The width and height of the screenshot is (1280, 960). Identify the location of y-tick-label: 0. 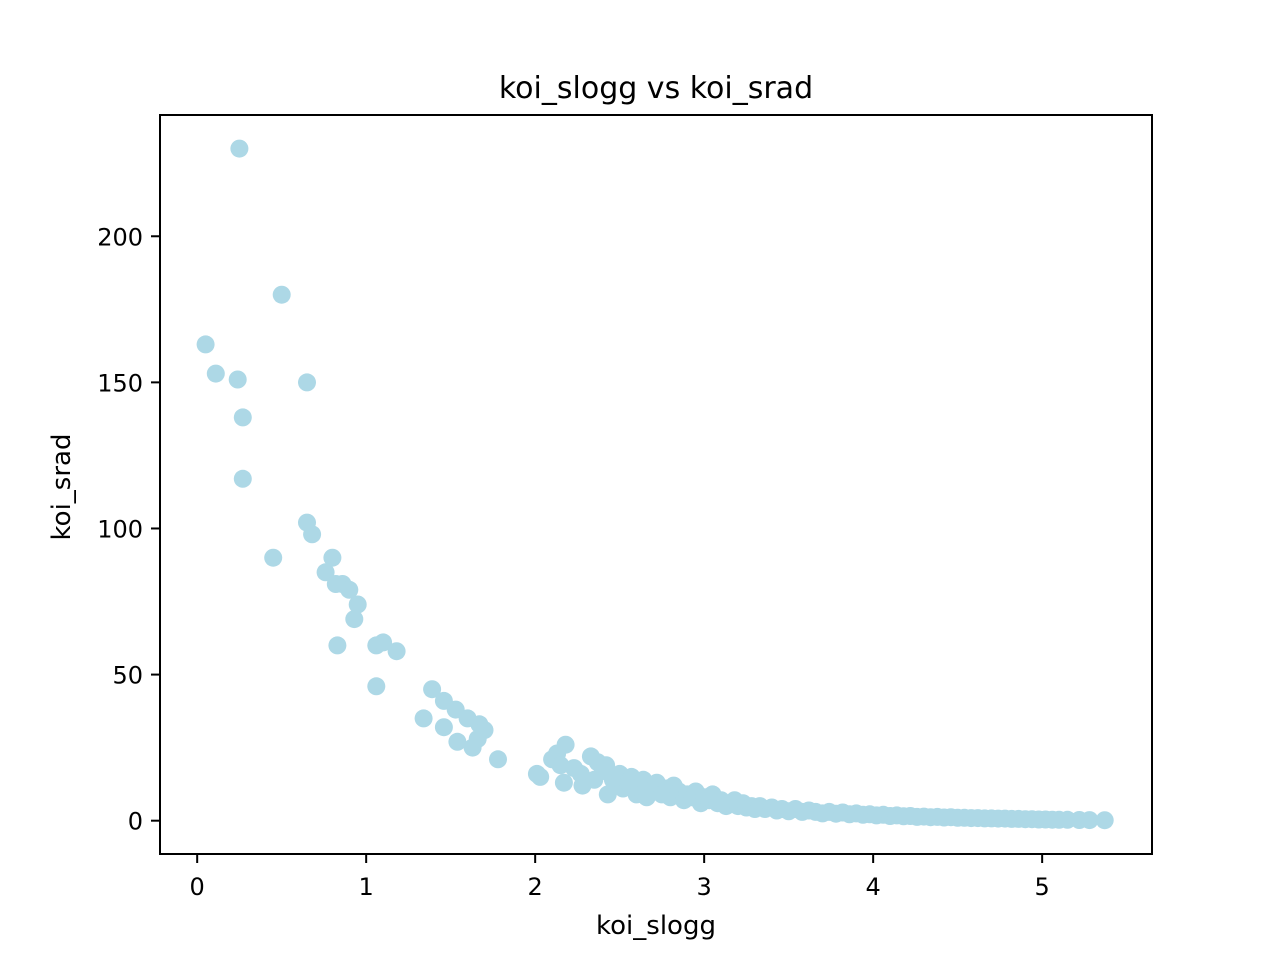
(135, 822).